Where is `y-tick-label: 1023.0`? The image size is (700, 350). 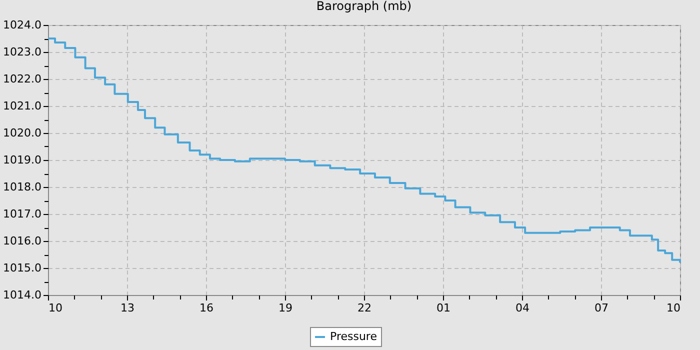 y-tick-label: 1023.0 is located at coordinates (22, 52).